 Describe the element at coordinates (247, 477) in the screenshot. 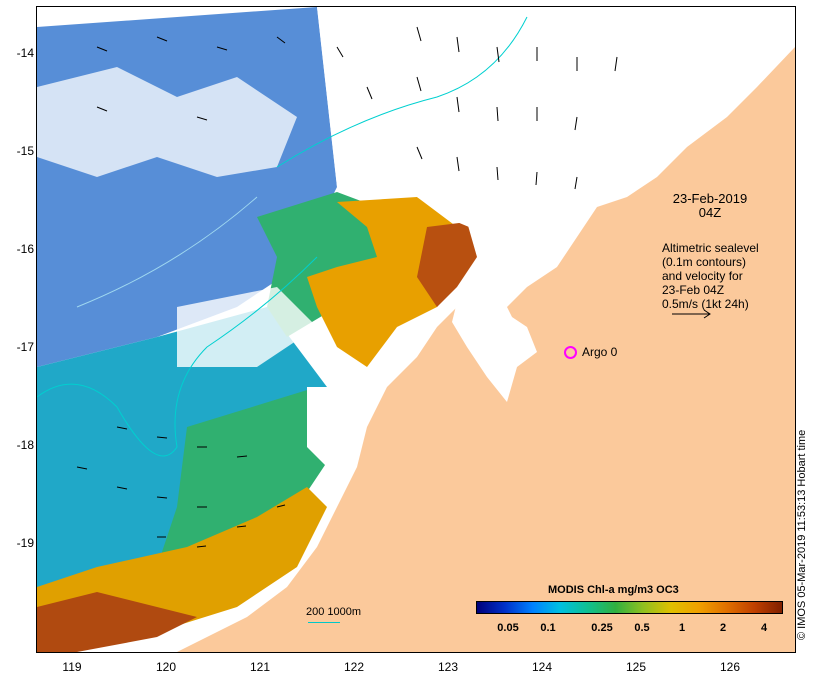

I see `mid-chl-region` at that location.